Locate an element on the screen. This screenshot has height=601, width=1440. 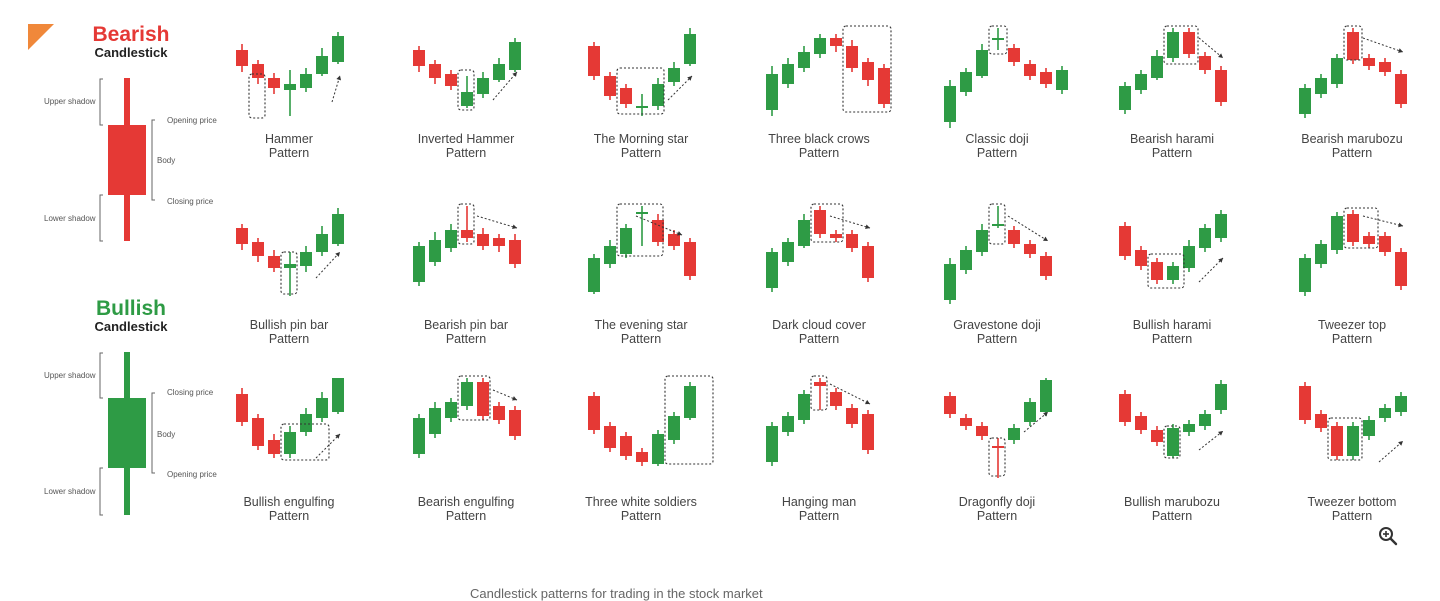
pattern-label: Bearish pin bar Pattern is located at coordinates (466, 332).